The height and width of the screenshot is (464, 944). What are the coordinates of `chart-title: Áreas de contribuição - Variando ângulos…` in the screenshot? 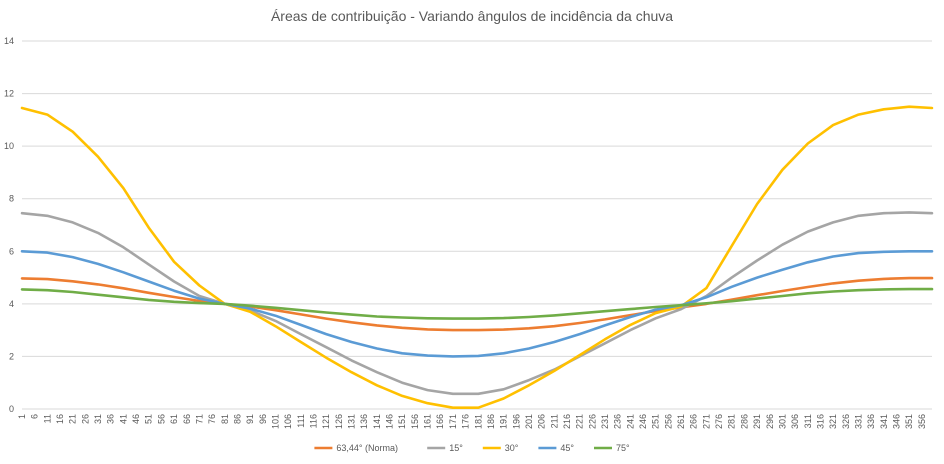 It's located at (472, 16).